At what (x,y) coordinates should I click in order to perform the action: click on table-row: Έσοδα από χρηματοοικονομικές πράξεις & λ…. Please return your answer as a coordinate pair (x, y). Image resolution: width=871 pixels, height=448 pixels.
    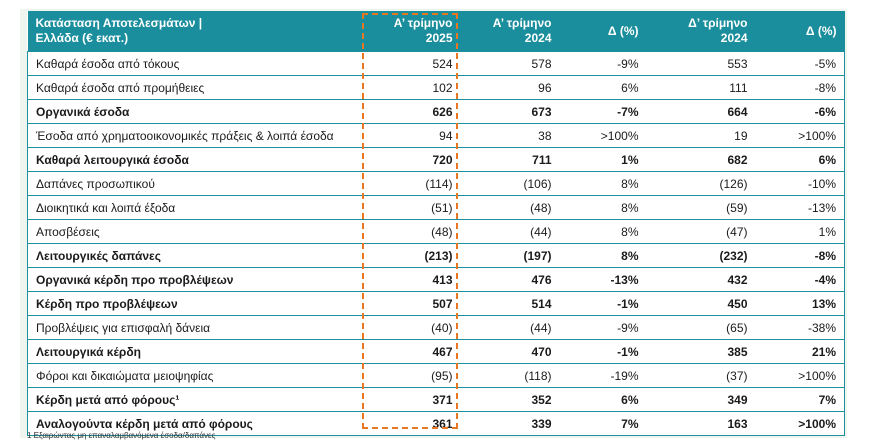
    Looking at the image, I should click on (436, 135).